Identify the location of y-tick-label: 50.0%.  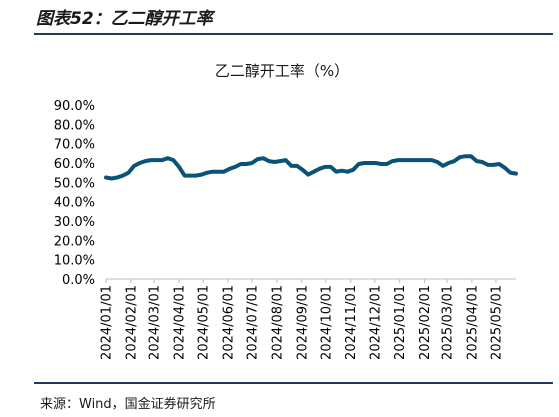
(74, 183).